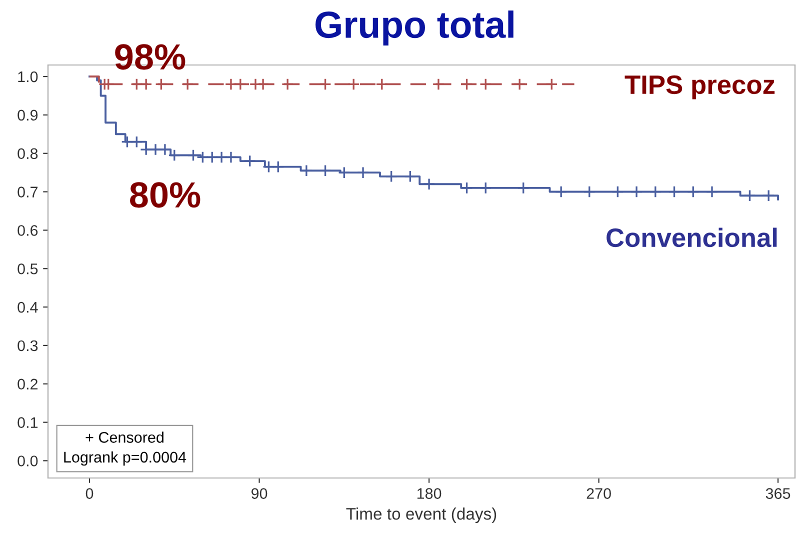 The image size is (799, 546). What do you see at coordinates (691, 238) in the screenshot?
I see `annotation: Convencional` at bounding box center [691, 238].